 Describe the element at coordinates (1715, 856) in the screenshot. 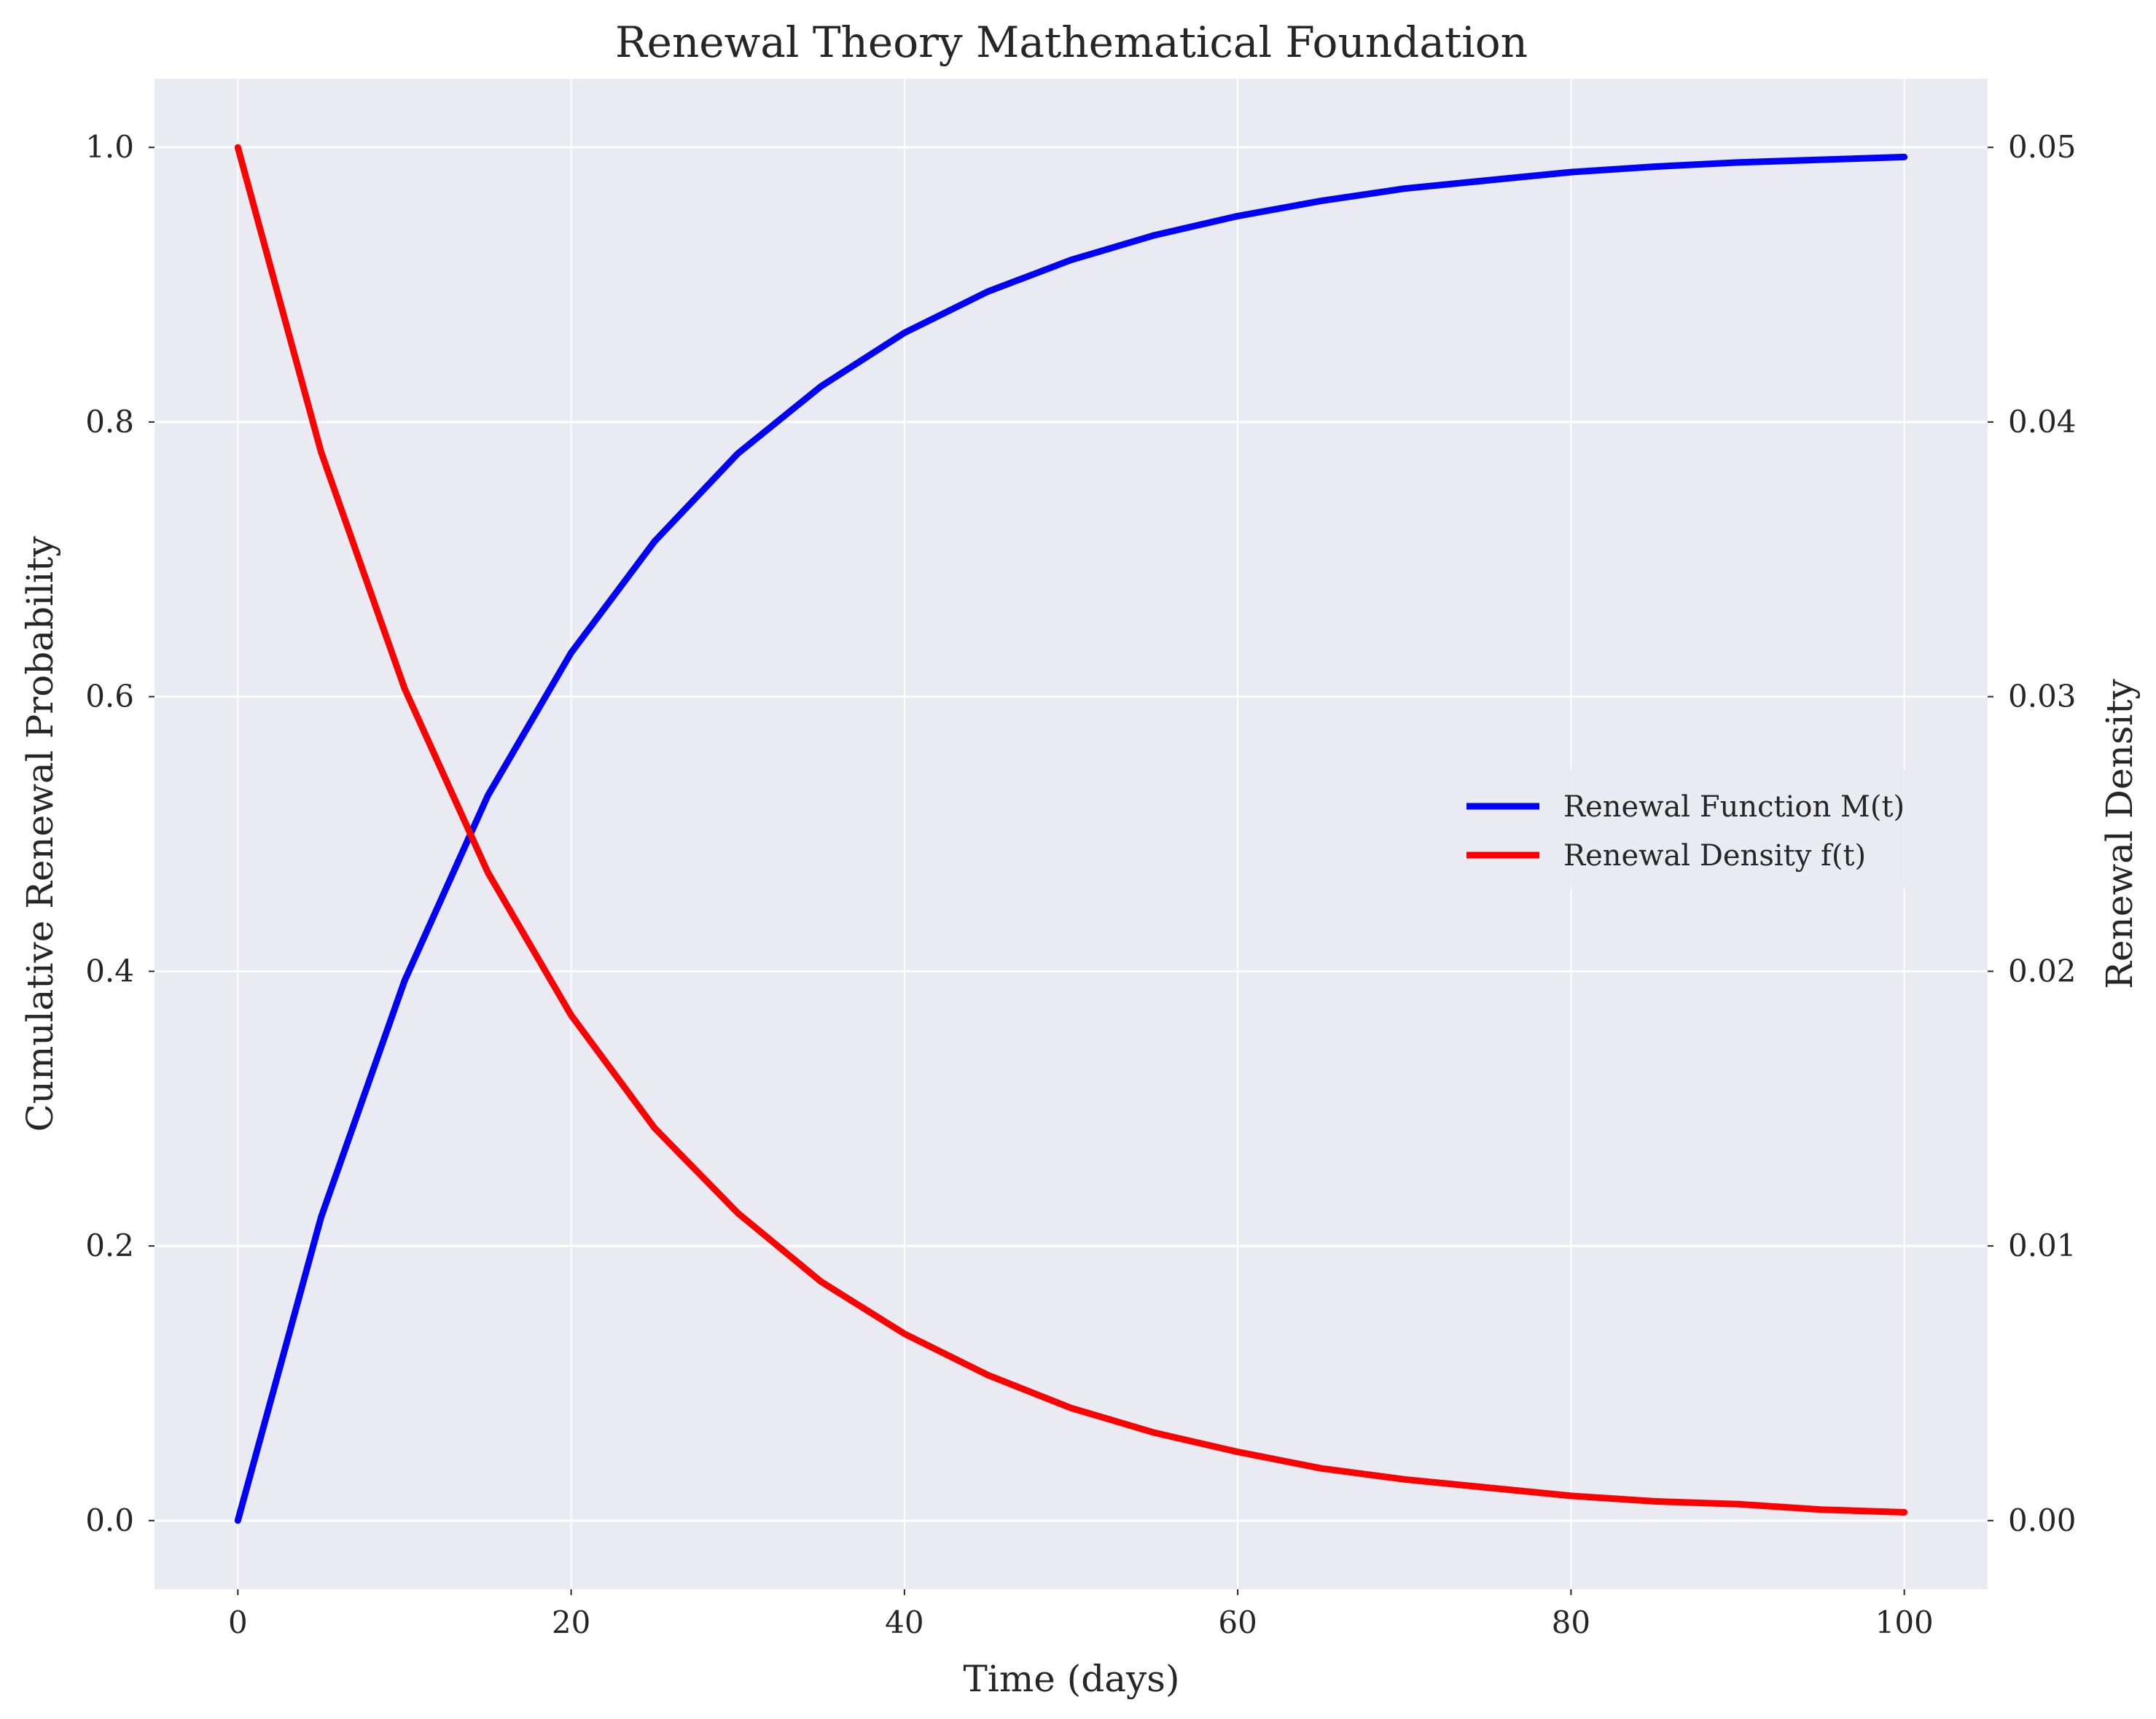

I see `legend-label-renewal-density: Renewal Density f(t)` at that location.